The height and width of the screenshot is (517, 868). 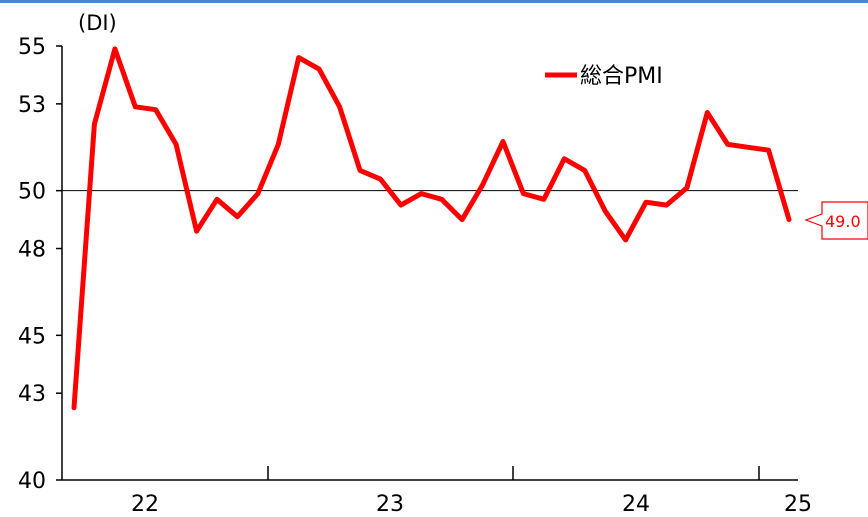 What do you see at coordinates (145, 504) in the screenshot?
I see `x-tick-label: 22` at bounding box center [145, 504].